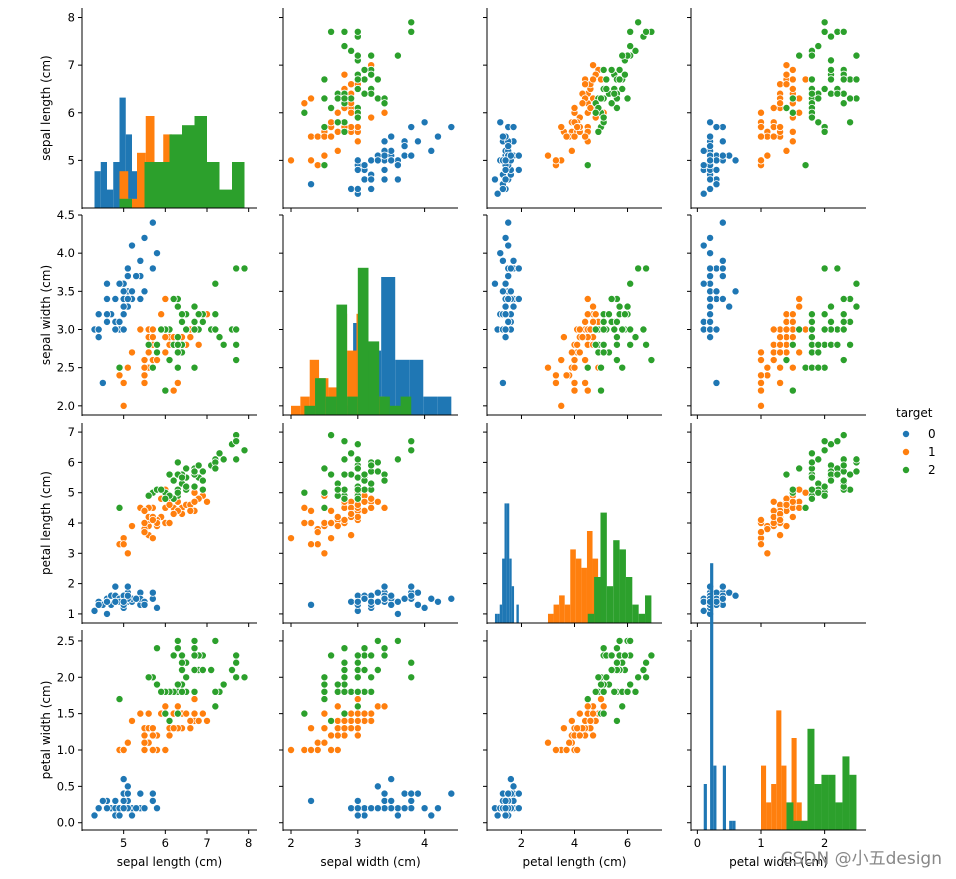  I want to click on panel-r1-c2, so click(572, 316).